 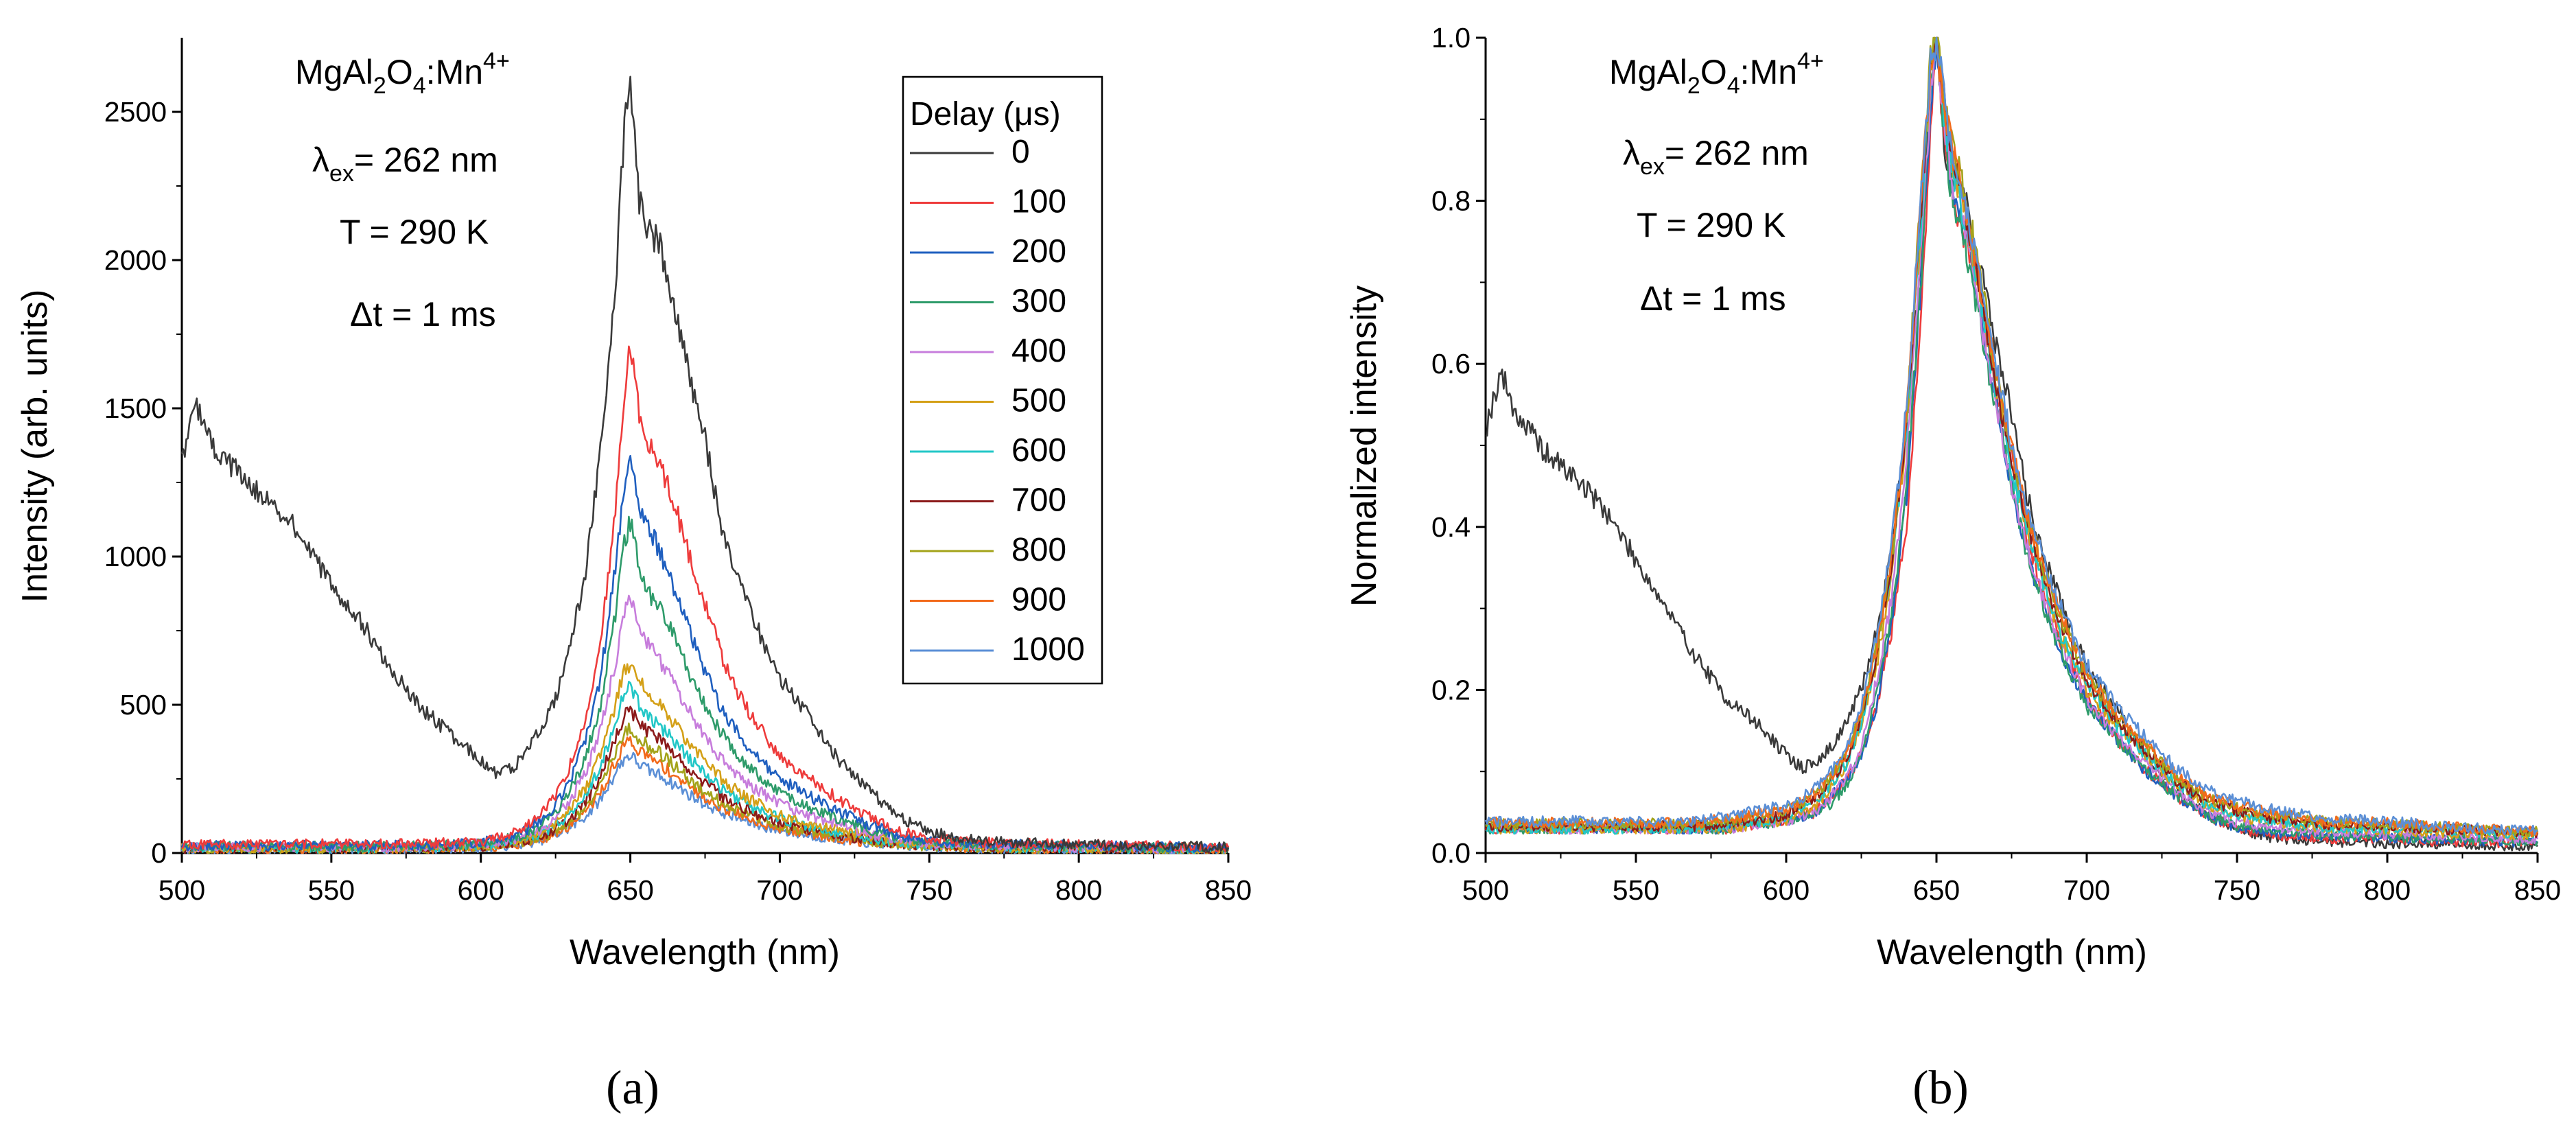 I want to click on legend-label-200: 200, so click(x=1038, y=251).